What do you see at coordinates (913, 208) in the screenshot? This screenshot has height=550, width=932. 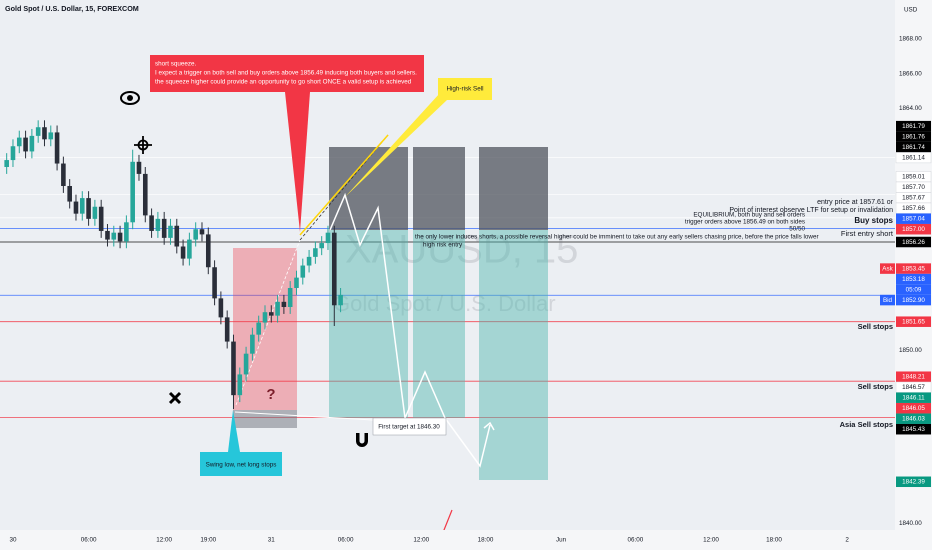 I see `price-tag-label: 1857.66` at bounding box center [913, 208].